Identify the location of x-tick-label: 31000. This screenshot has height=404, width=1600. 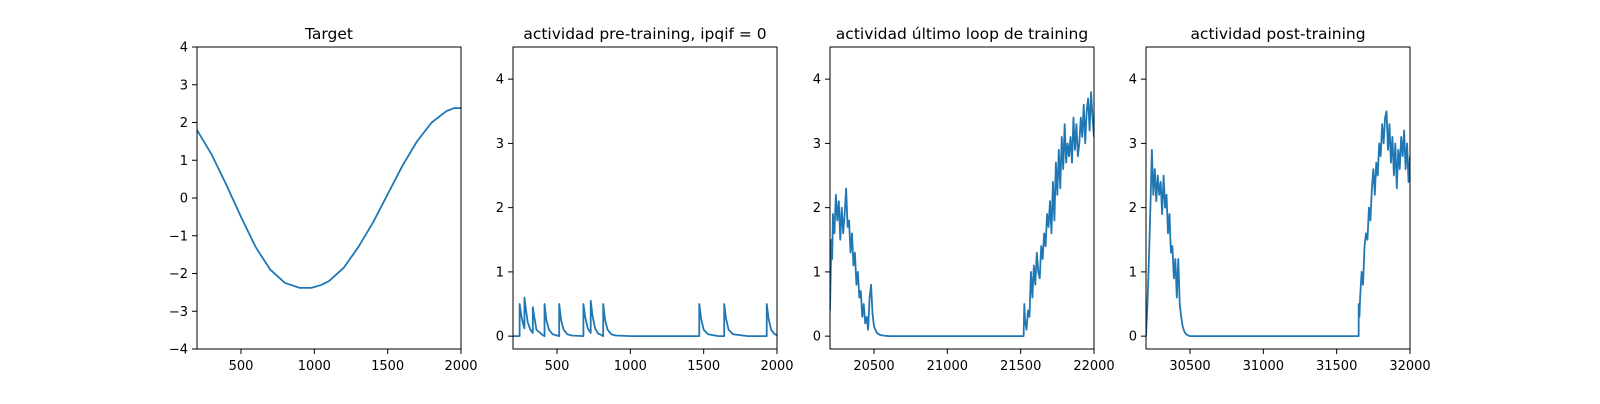
(1263, 366).